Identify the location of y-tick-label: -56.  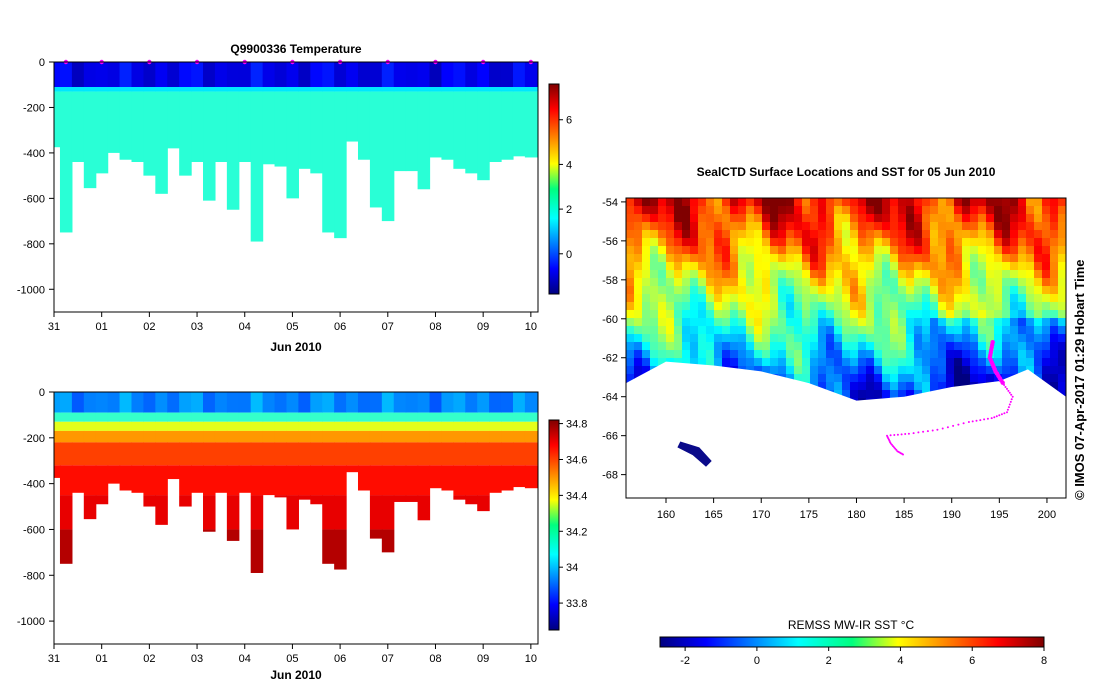
(610, 242).